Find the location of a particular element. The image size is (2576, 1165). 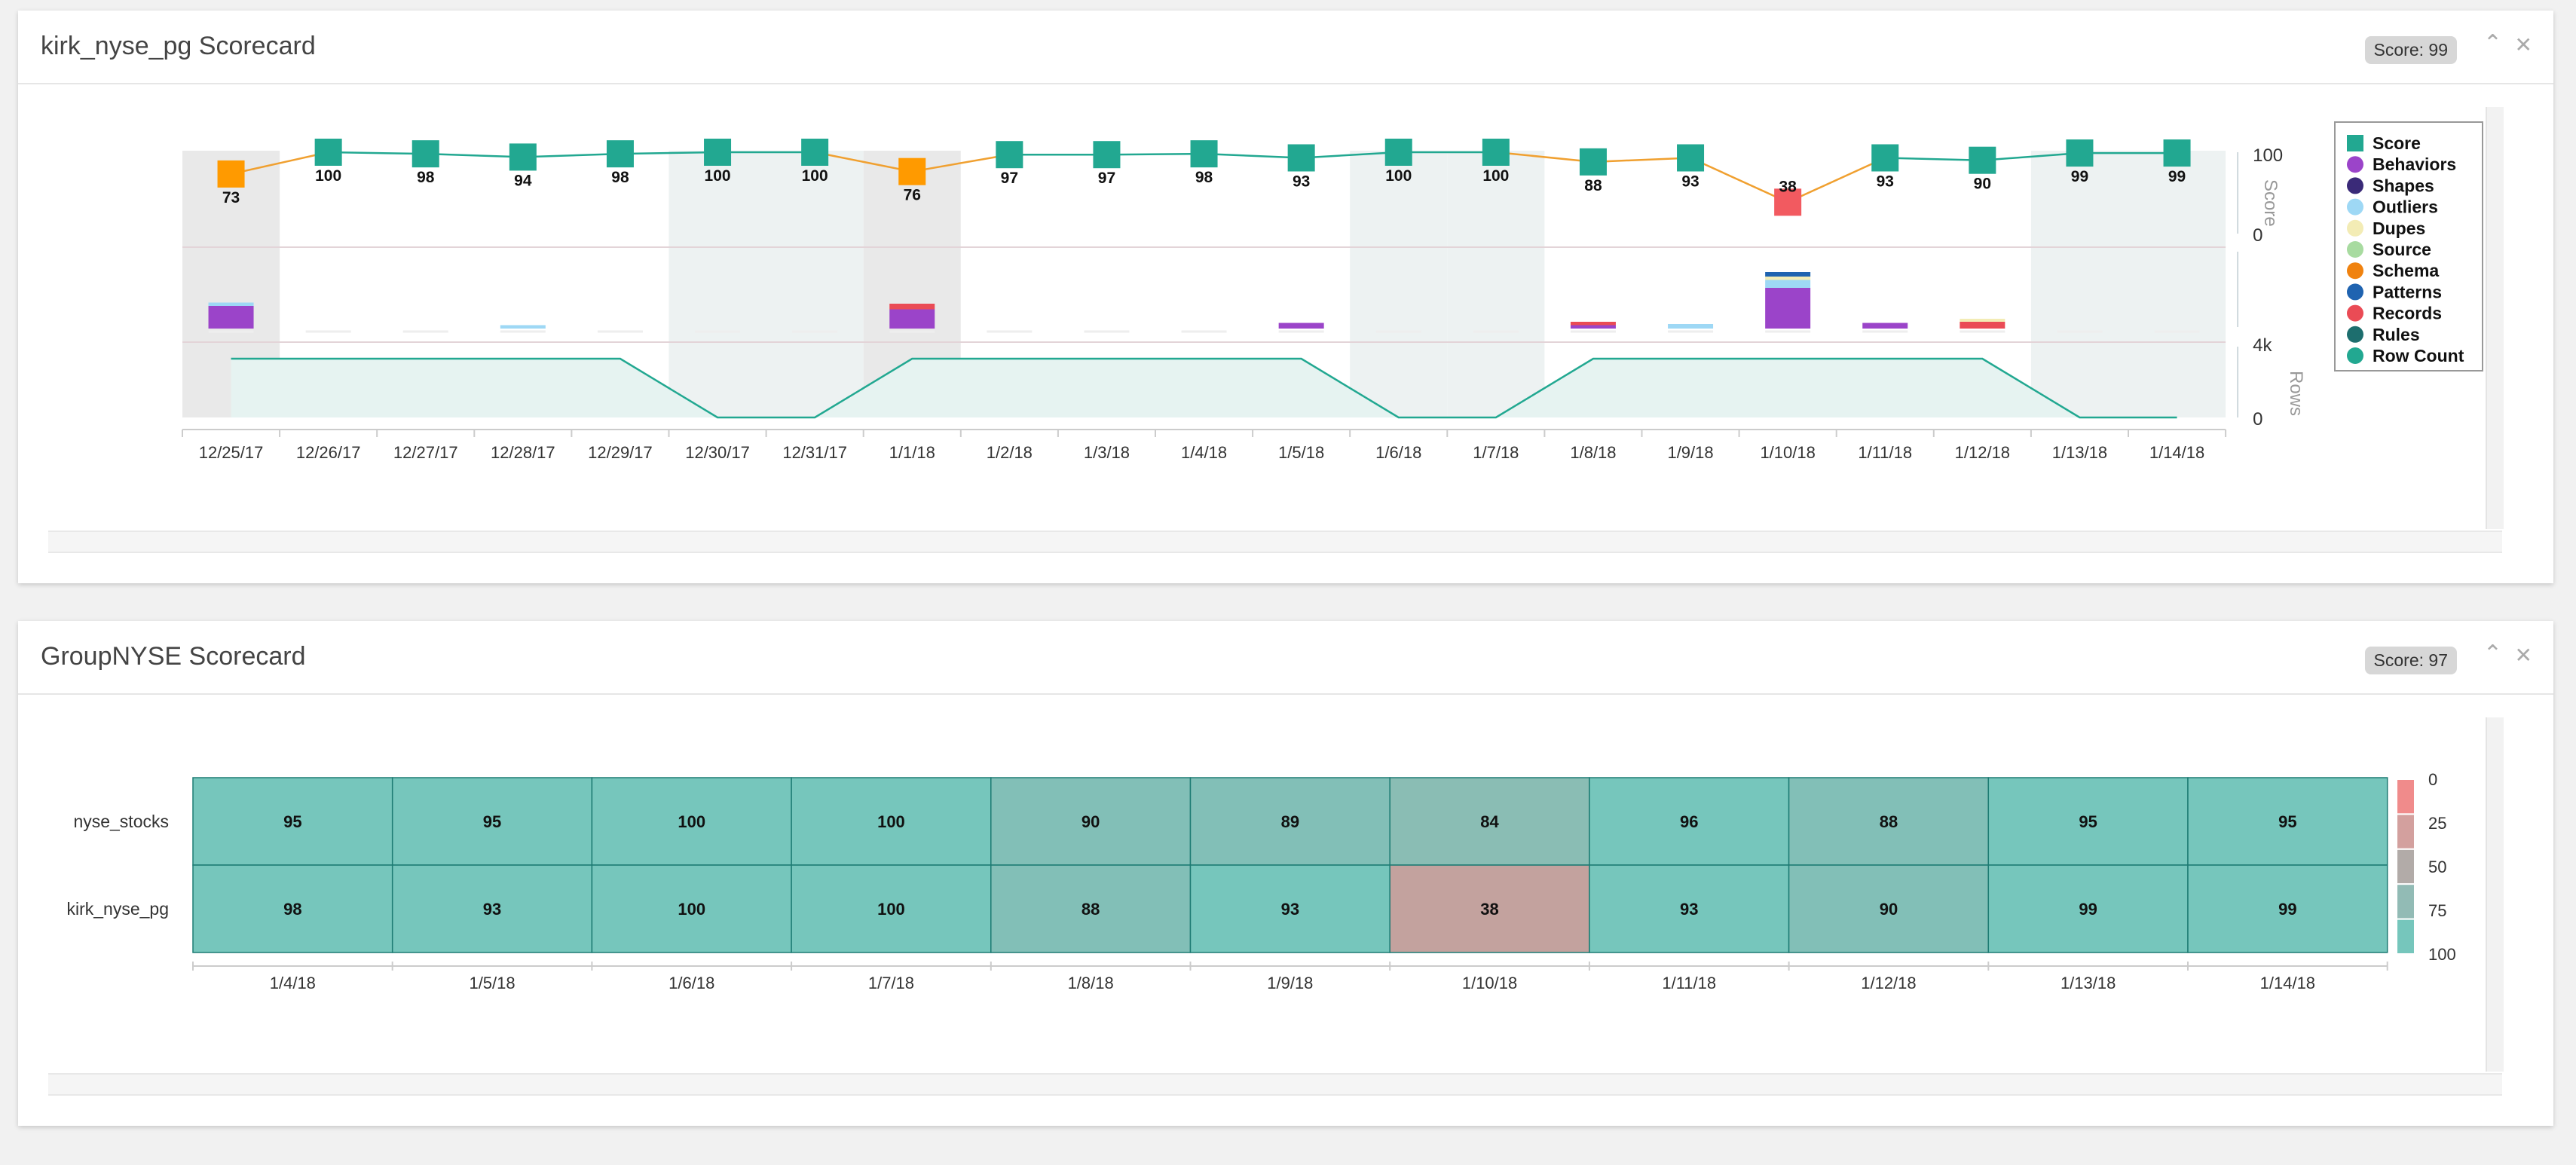

x-tick-label: 1/13/18 is located at coordinates (2088, 983).